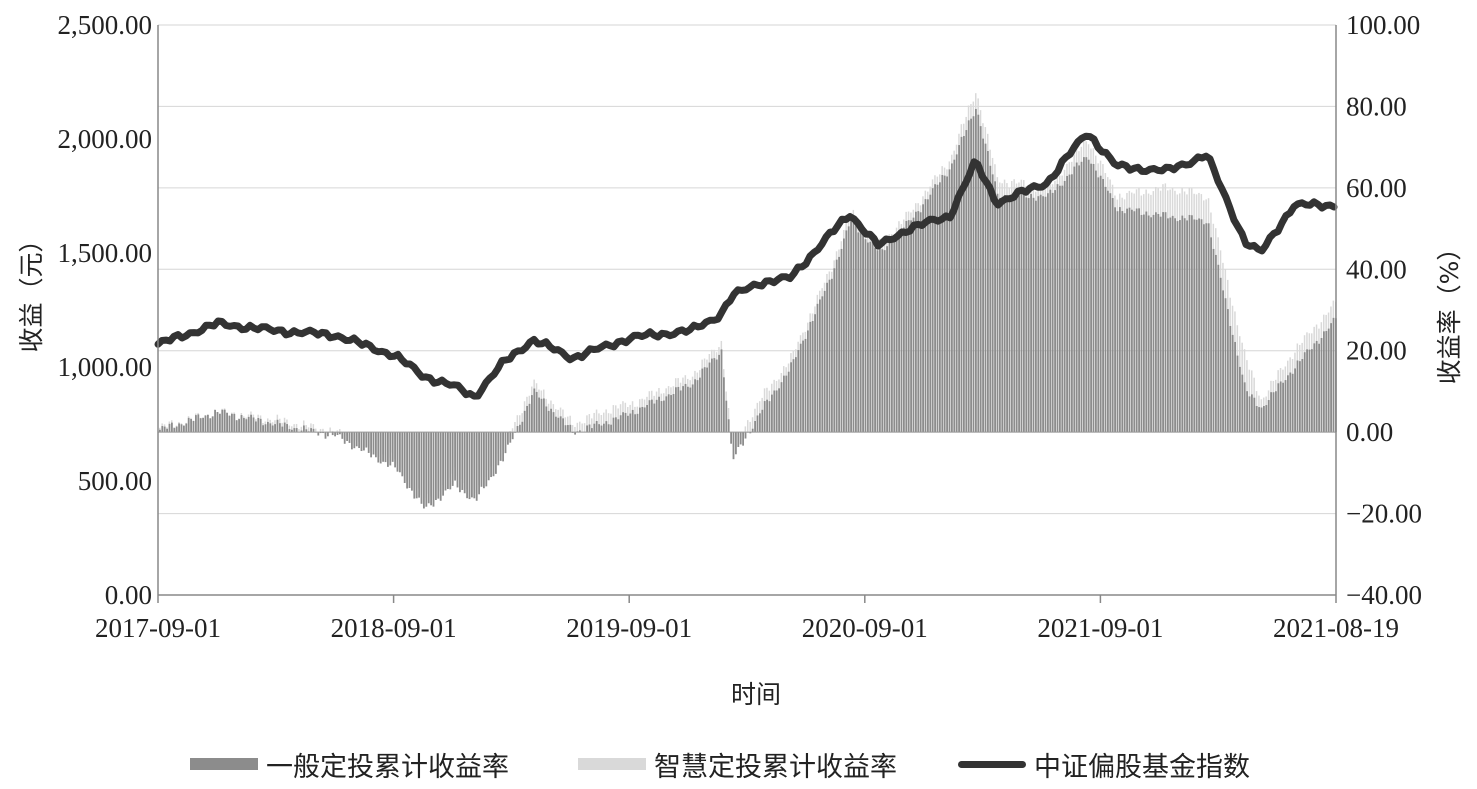  I want to click on legend-item-index: 中证偏股基金指数, so click(1104, 764).